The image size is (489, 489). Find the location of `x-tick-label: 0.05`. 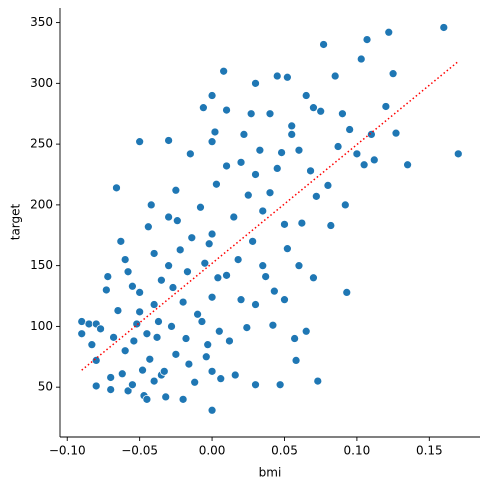

x-tick-label: 0.05 is located at coordinates (284, 451).